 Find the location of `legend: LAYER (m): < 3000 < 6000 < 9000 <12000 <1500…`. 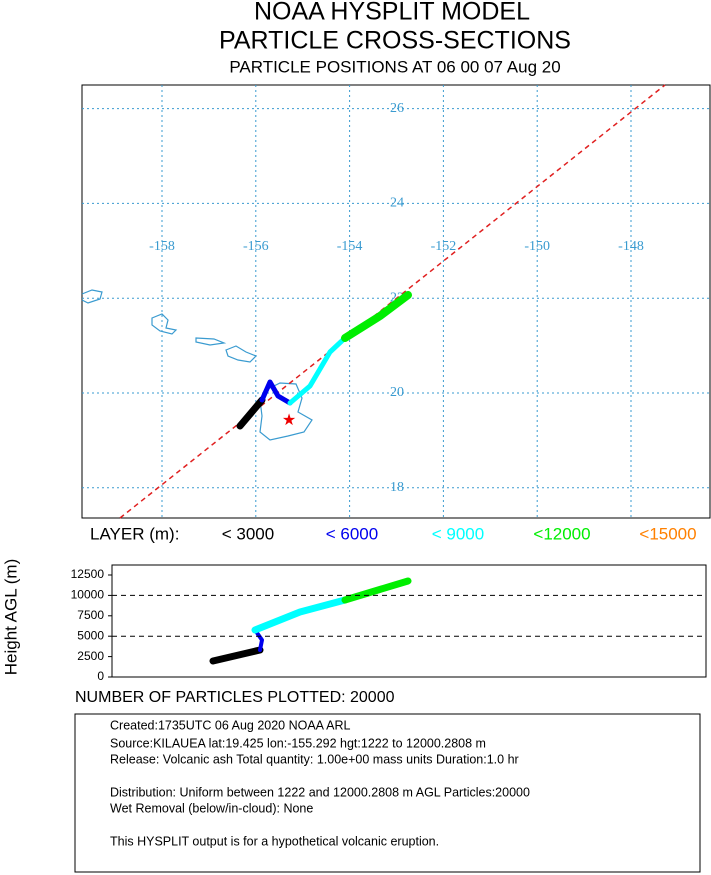

legend: LAYER (m): < 3000 < 6000 < 9000 <12000 <1500… is located at coordinates (393, 533).